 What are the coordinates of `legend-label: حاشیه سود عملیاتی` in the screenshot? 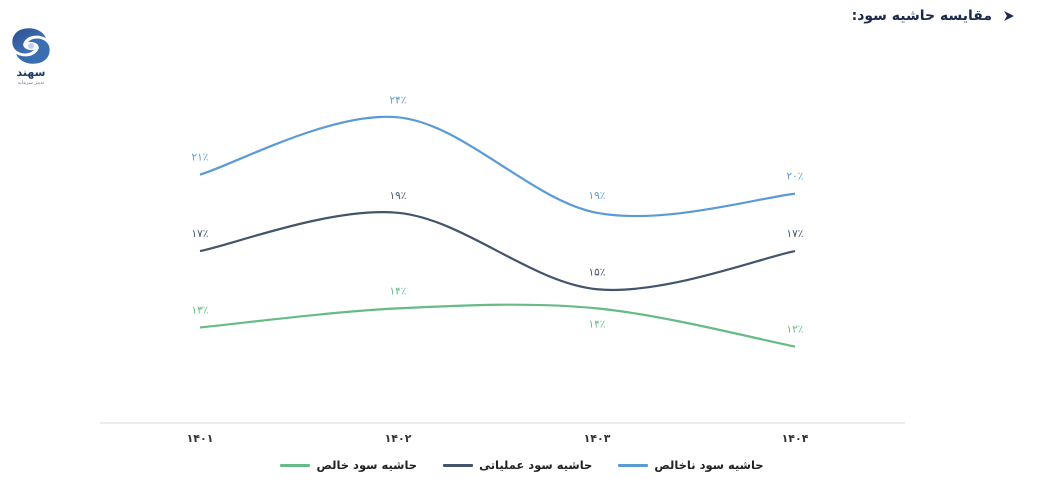 It's located at (536, 465).